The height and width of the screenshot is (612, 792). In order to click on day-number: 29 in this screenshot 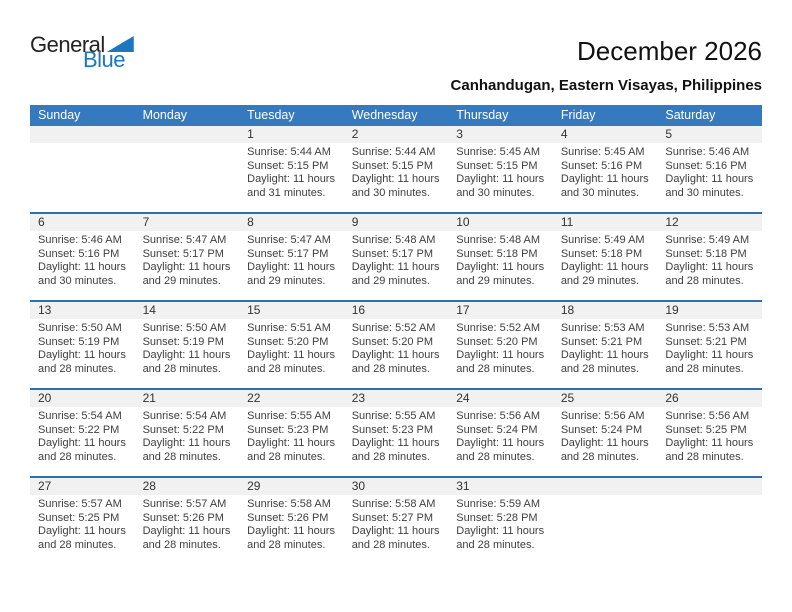, I will do `click(291, 486)`.